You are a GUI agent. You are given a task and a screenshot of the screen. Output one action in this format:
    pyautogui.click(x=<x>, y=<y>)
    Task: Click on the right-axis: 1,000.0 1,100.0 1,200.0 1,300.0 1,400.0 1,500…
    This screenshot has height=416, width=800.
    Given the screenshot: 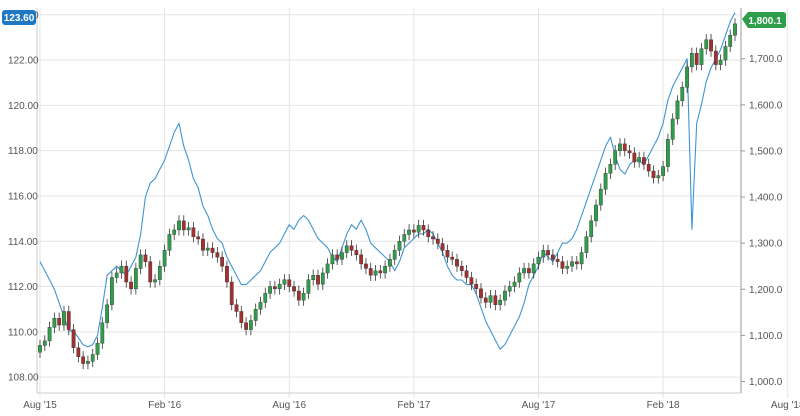 What is the action you would take?
    pyautogui.click(x=762, y=221)
    